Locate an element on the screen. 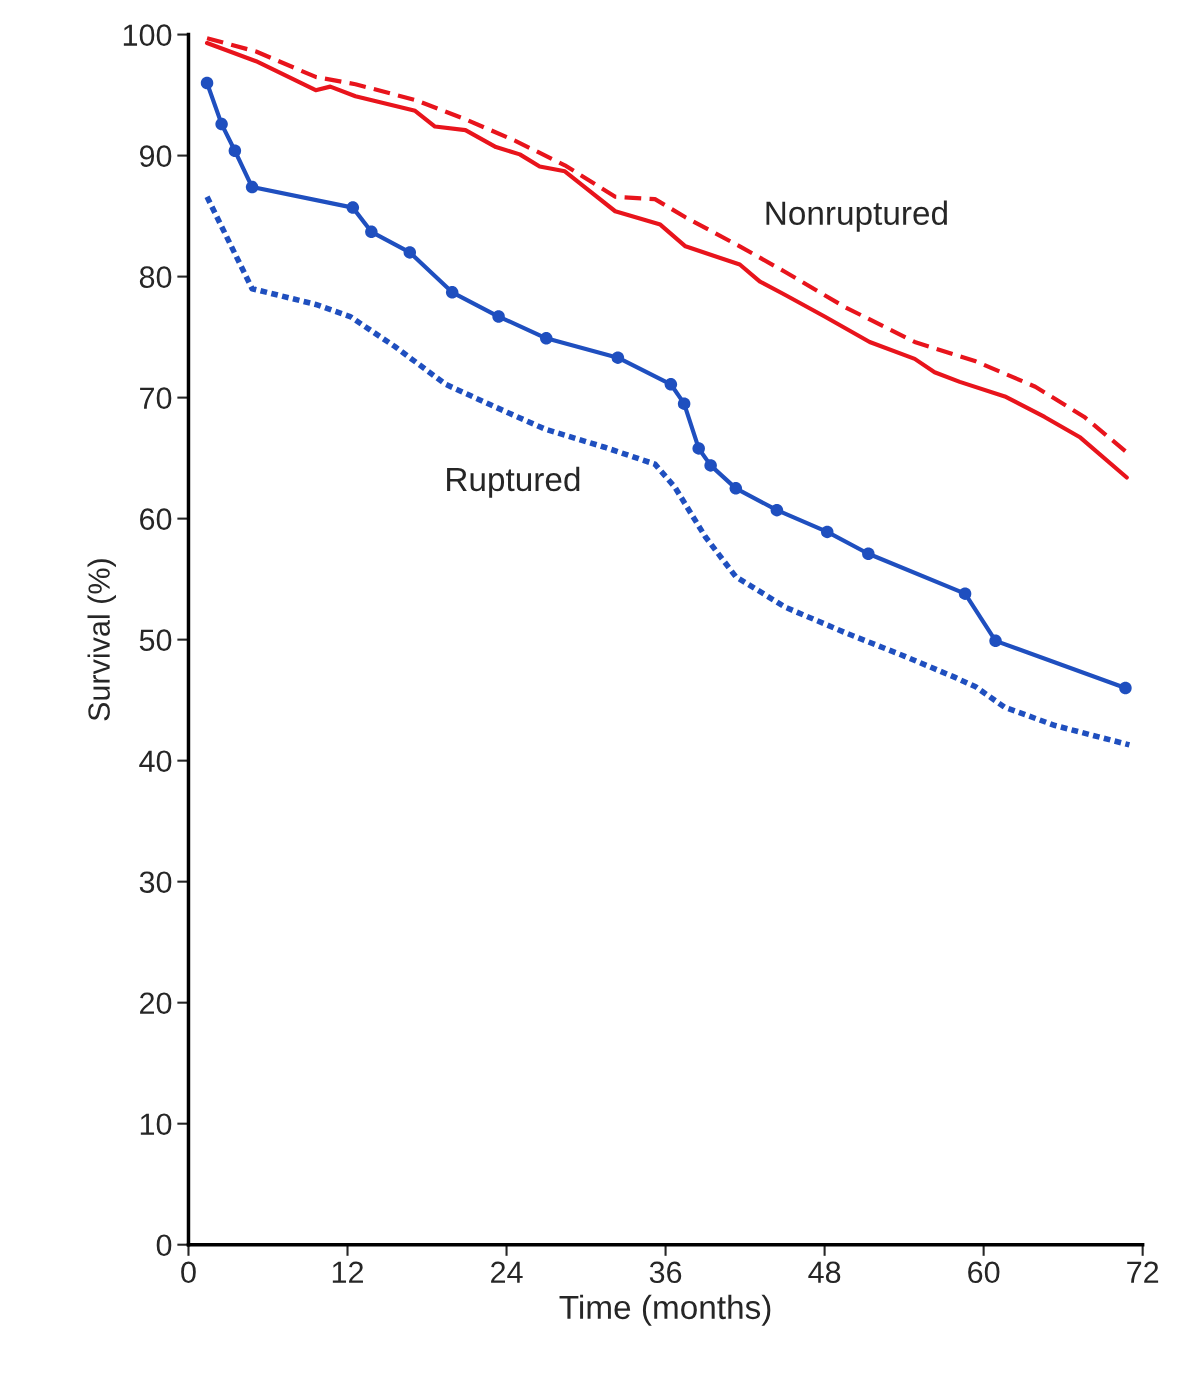  y-tick-label: 90 is located at coordinates (155, 156).